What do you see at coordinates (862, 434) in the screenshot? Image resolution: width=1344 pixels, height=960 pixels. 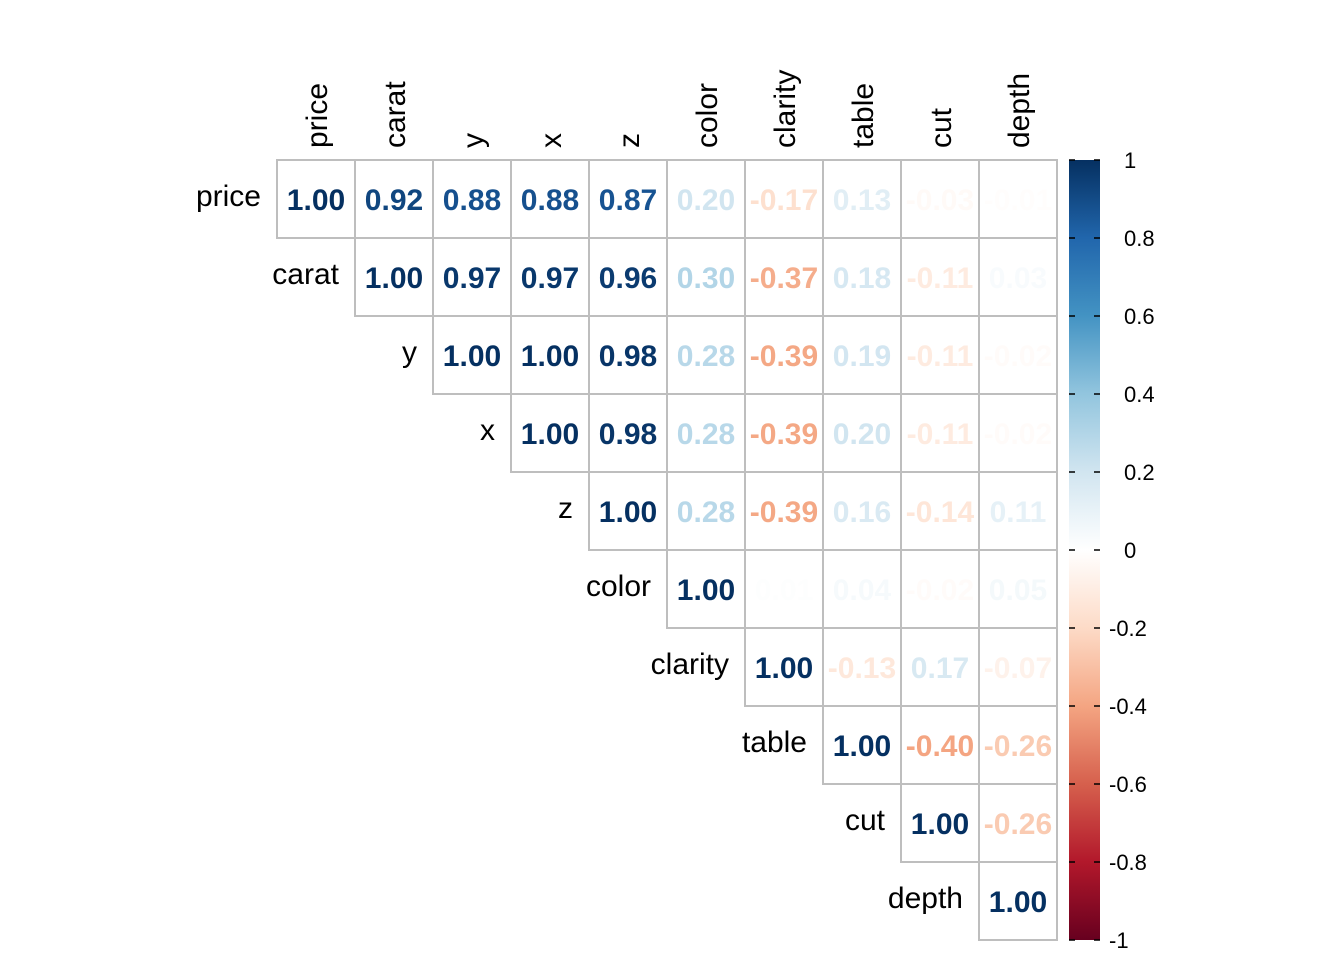 I see `cell-value-x-table: 0.20` at bounding box center [862, 434].